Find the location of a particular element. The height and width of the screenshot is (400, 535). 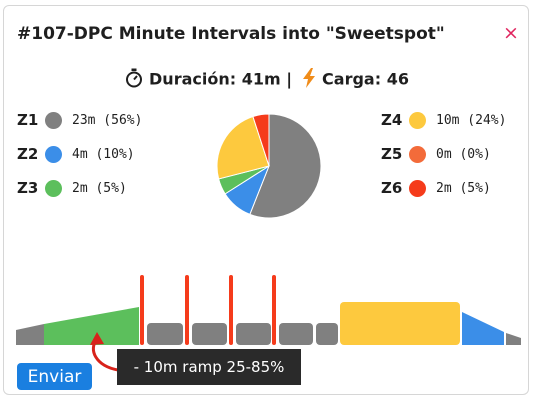

zone-label: Z4 is located at coordinates (392, 120).